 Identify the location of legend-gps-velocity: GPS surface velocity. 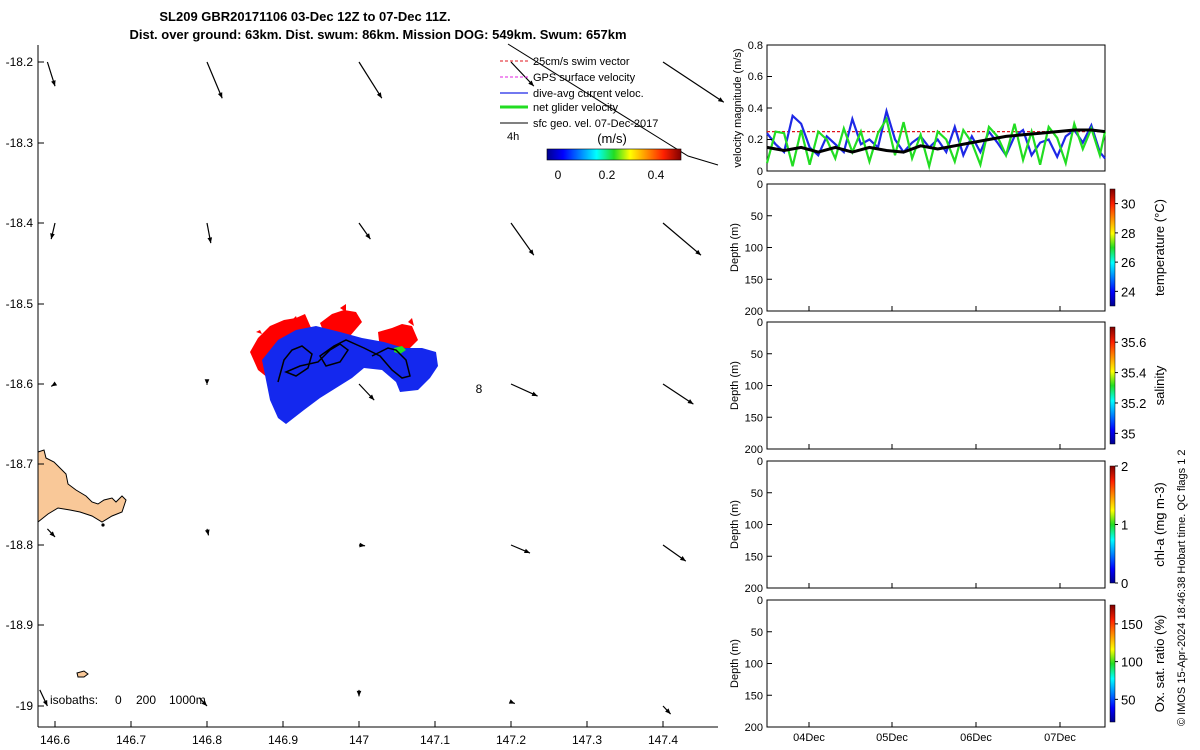
(584, 78).